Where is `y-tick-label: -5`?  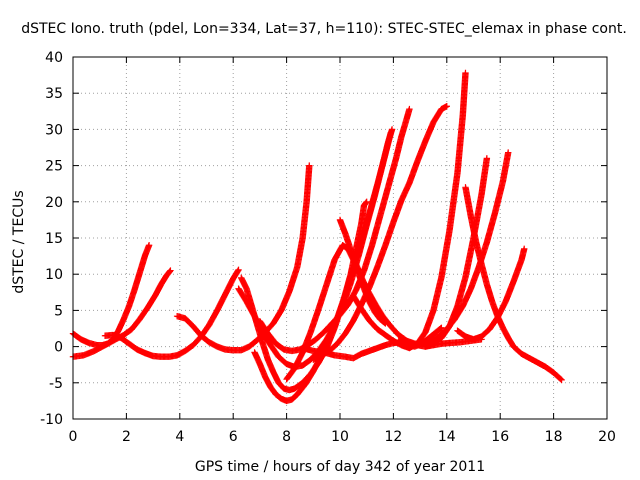 y-tick-label: -5 is located at coordinates (56, 384).